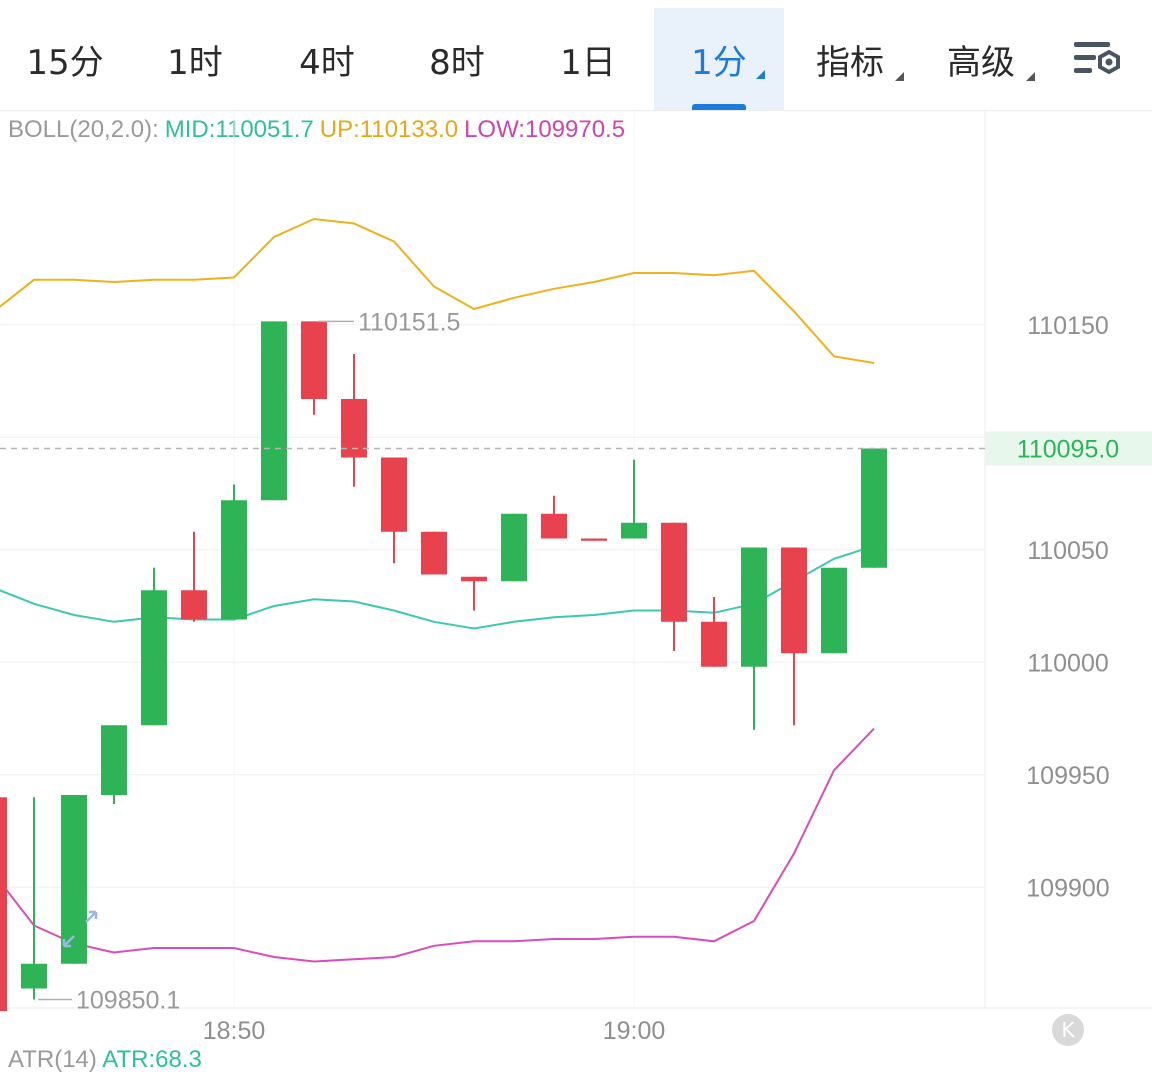 The image size is (1152, 1074). I want to click on y-tick-label: 110000, so click(1068, 663).